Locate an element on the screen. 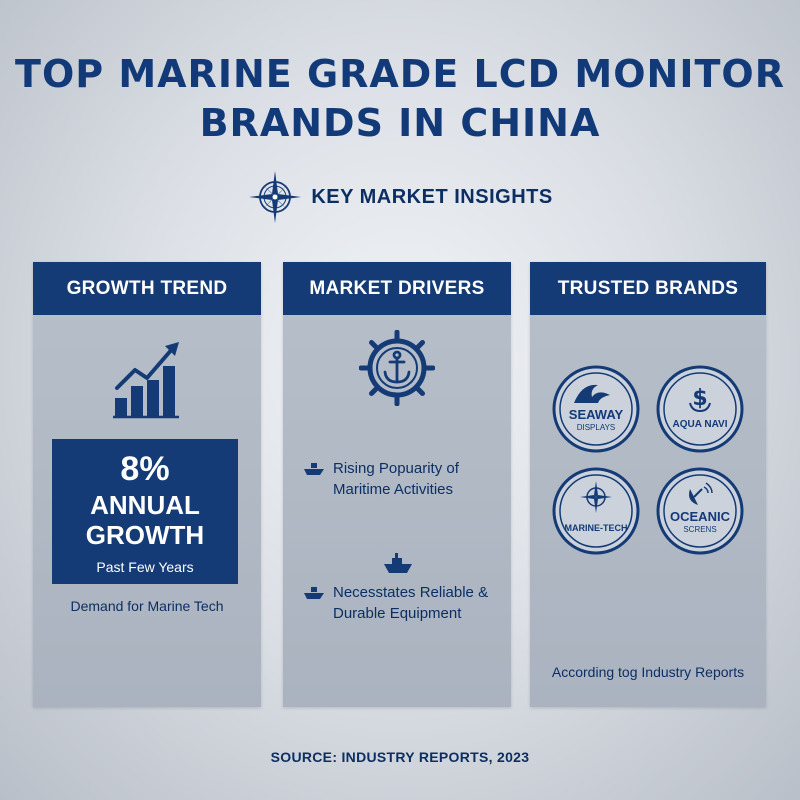 This screenshot has height=800, width=800. aqua-navi-name: AQUA NAVI is located at coordinates (700, 424).